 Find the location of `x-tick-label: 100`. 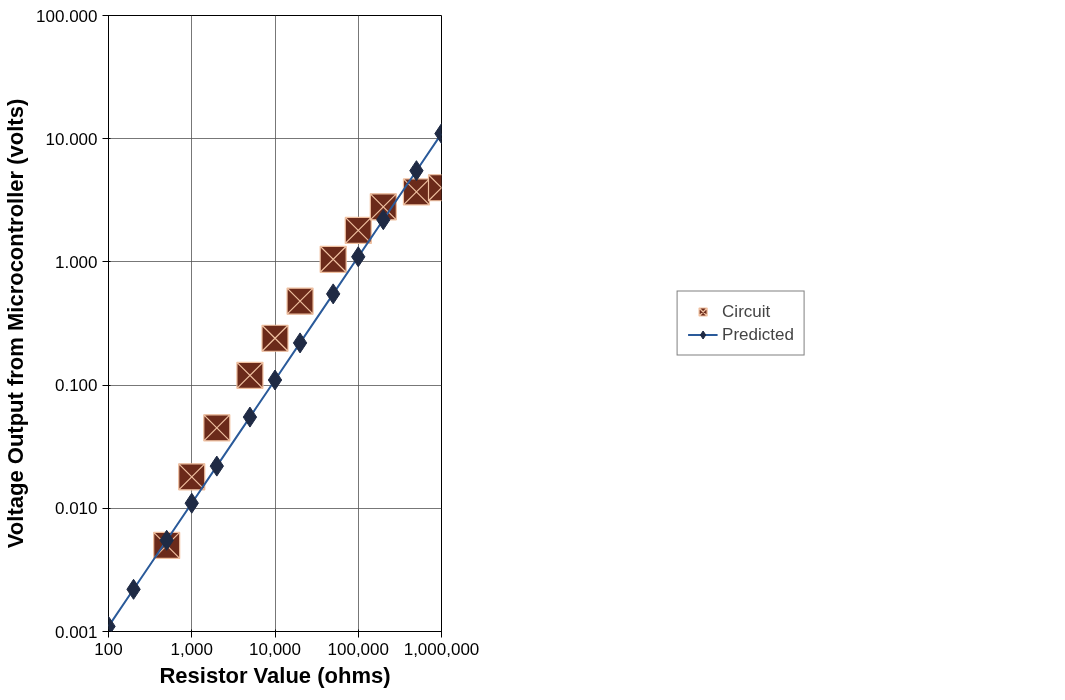

x-tick-label: 100 is located at coordinates (108, 649).